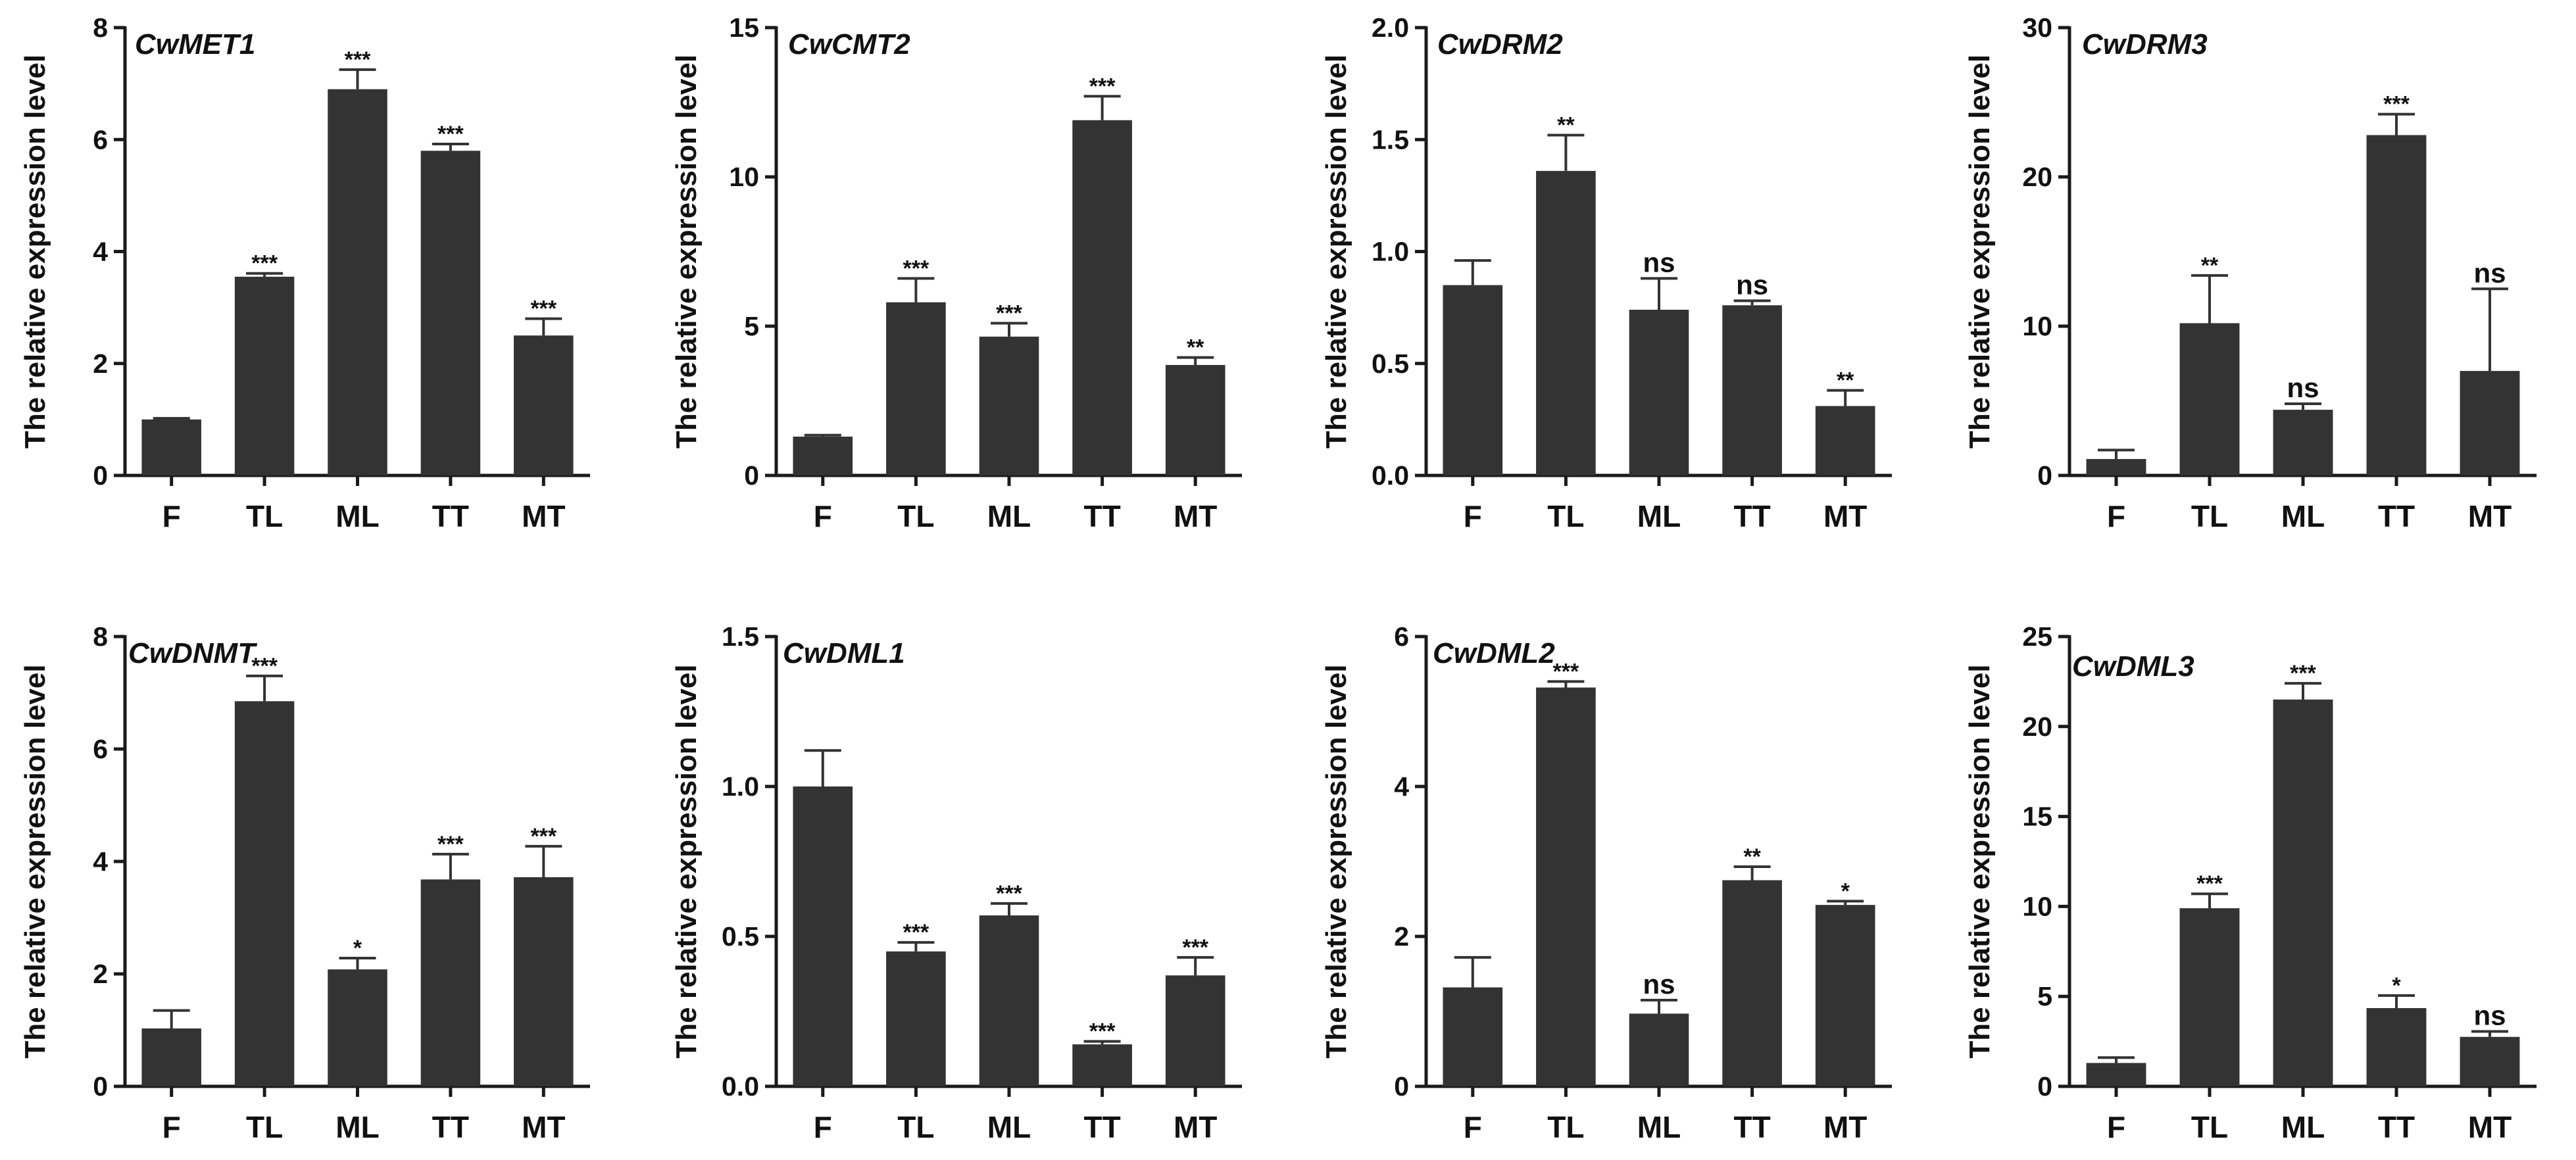 The image size is (2576, 1160). I want to click on panel-title: CwDML3, so click(2133, 667).